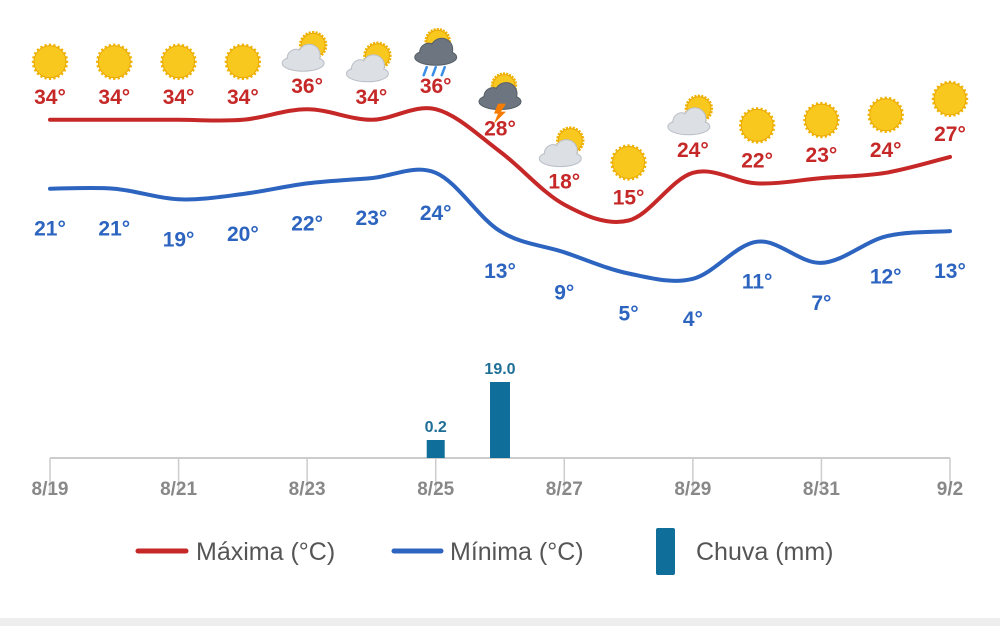  What do you see at coordinates (497, 478) in the screenshot?
I see `x-axis: 8/19 8/21 8/23 8/25 8/27 8/29 8/31 9/2` at bounding box center [497, 478].